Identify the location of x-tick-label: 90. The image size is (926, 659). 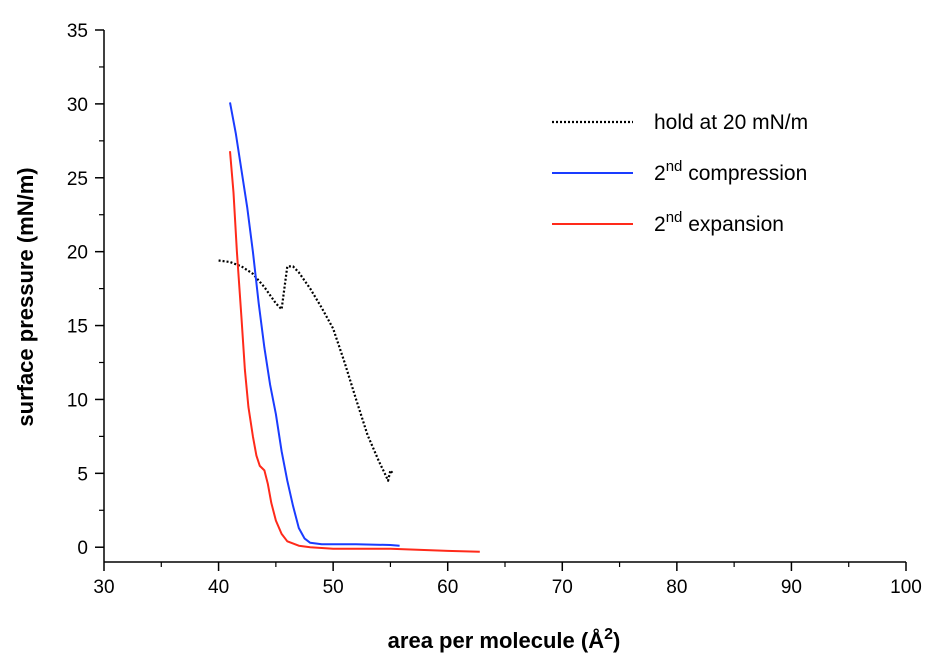
(791, 587).